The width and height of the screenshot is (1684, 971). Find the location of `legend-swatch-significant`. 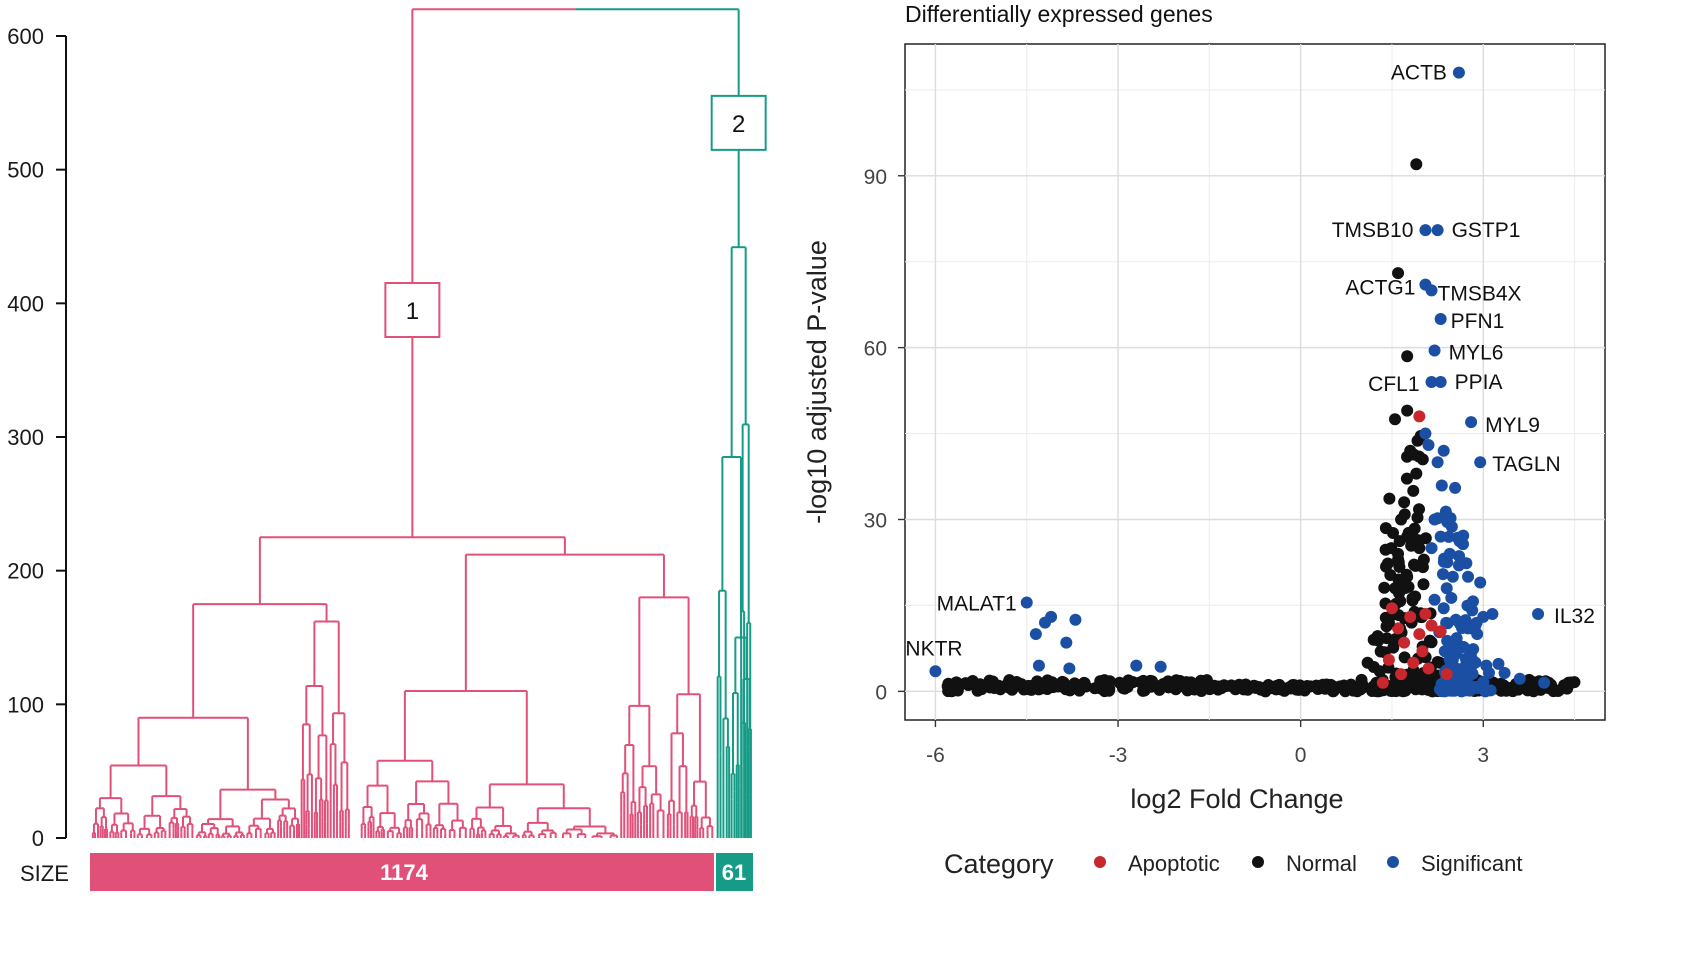

legend-swatch-significant is located at coordinates (1393, 862).